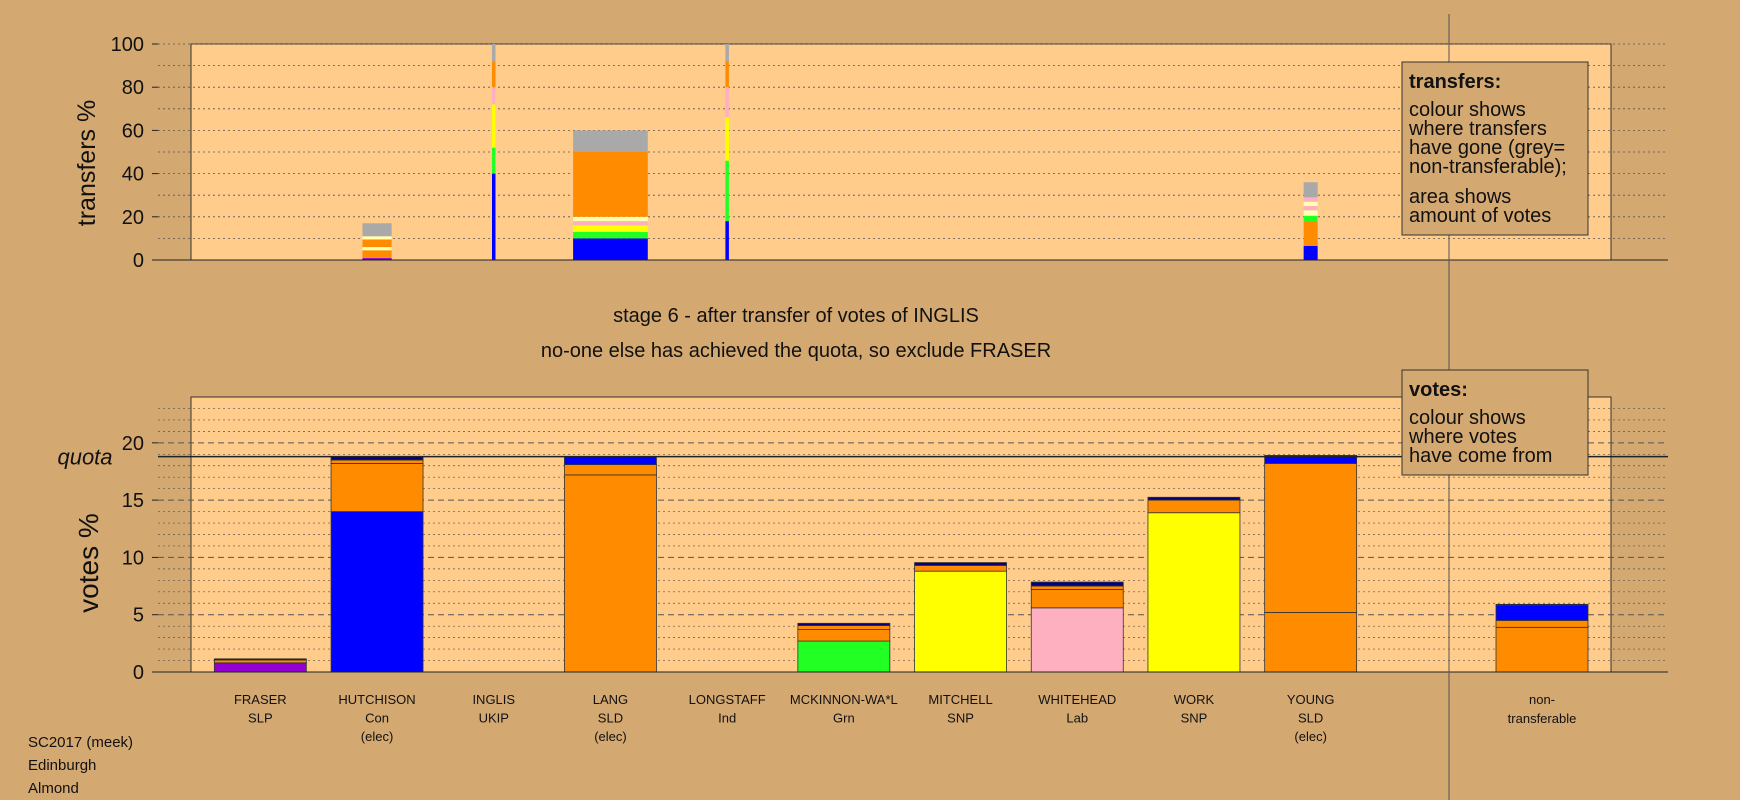 The image size is (1740, 800). What do you see at coordinates (84, 457) in the screenshot?
I see `quota-label: quota` at bounding box center [84, 457].